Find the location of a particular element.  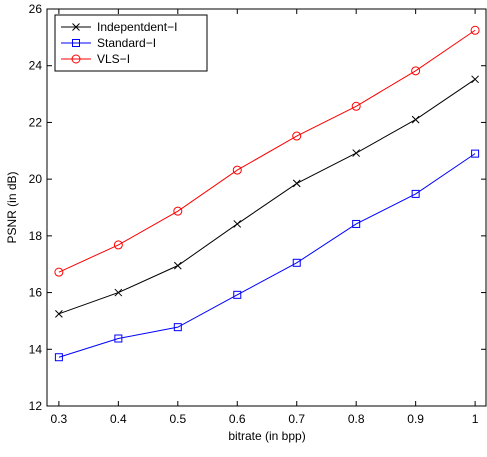

x-tick-label: 0.5 is located at coordinates (177, 419).